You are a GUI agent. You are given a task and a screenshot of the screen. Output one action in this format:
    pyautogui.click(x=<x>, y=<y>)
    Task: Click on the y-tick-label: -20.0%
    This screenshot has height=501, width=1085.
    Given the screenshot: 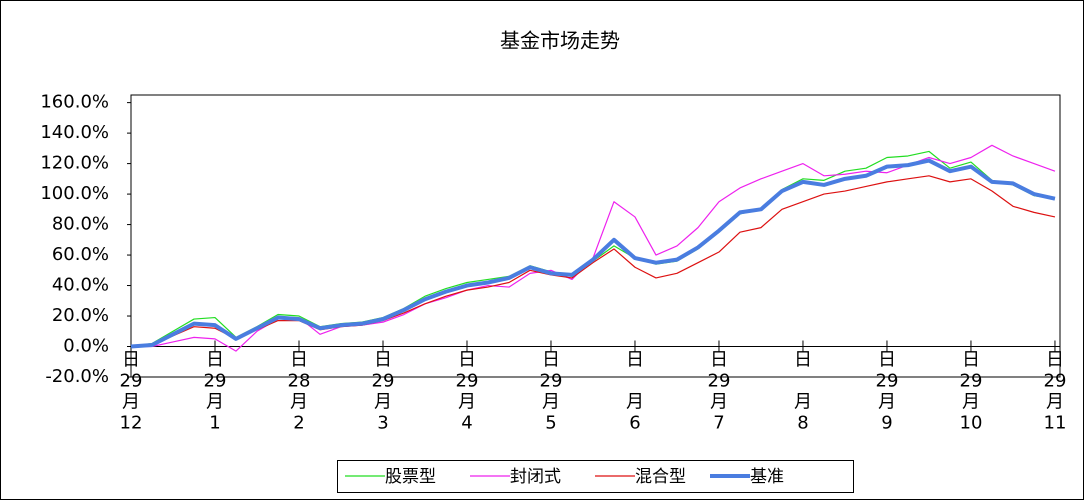 What is the action you would take?
    pyautogui.click(x=77, y=376)
    